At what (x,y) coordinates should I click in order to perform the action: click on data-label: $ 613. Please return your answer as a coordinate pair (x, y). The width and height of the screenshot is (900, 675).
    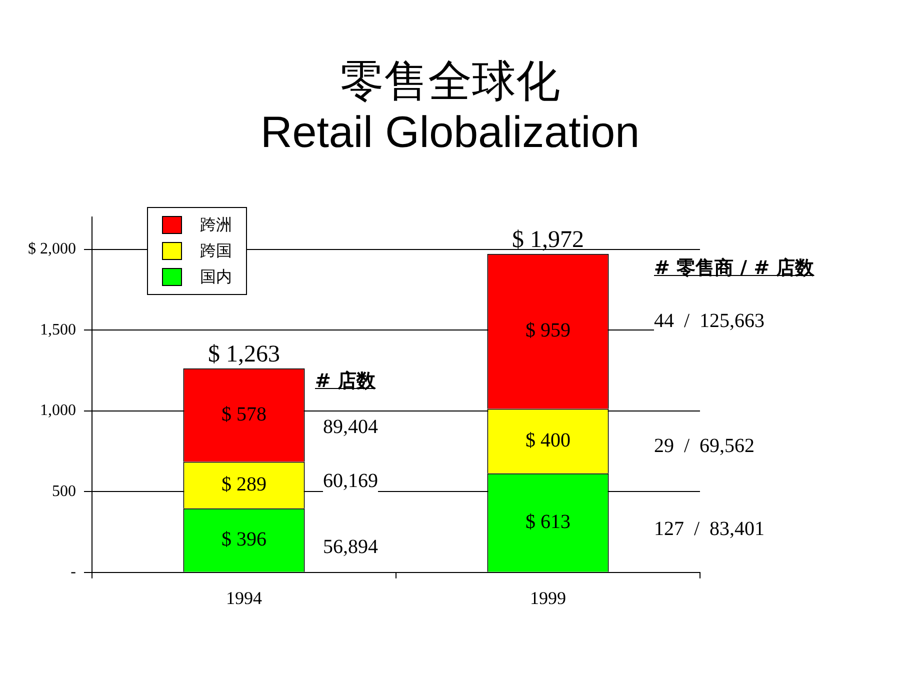
    Looking at the image, I should click on (548, 521).